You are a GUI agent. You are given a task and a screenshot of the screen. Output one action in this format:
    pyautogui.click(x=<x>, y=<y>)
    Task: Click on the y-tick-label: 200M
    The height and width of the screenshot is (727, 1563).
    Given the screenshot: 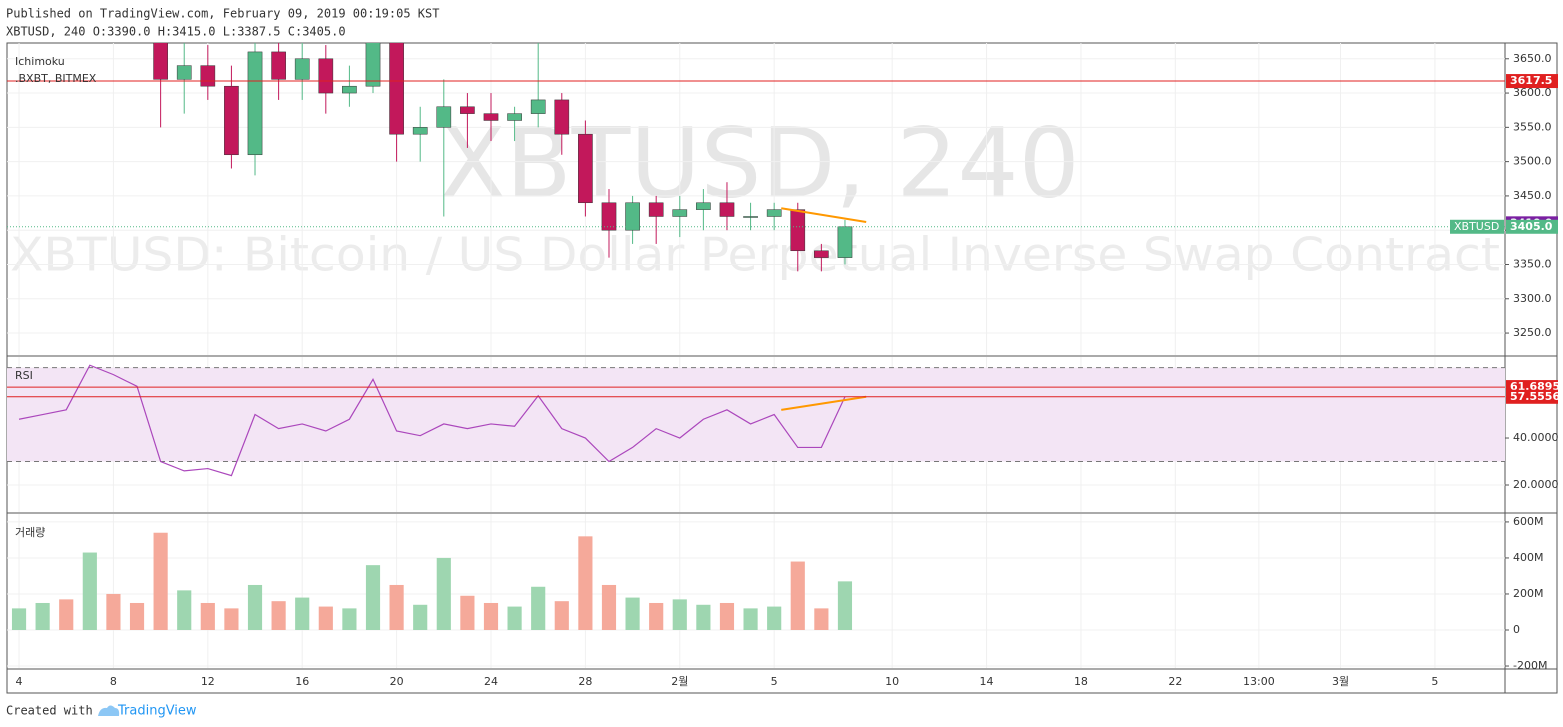 What is the action you would take?
    pyautogui.click(x=1528, y=593)
    